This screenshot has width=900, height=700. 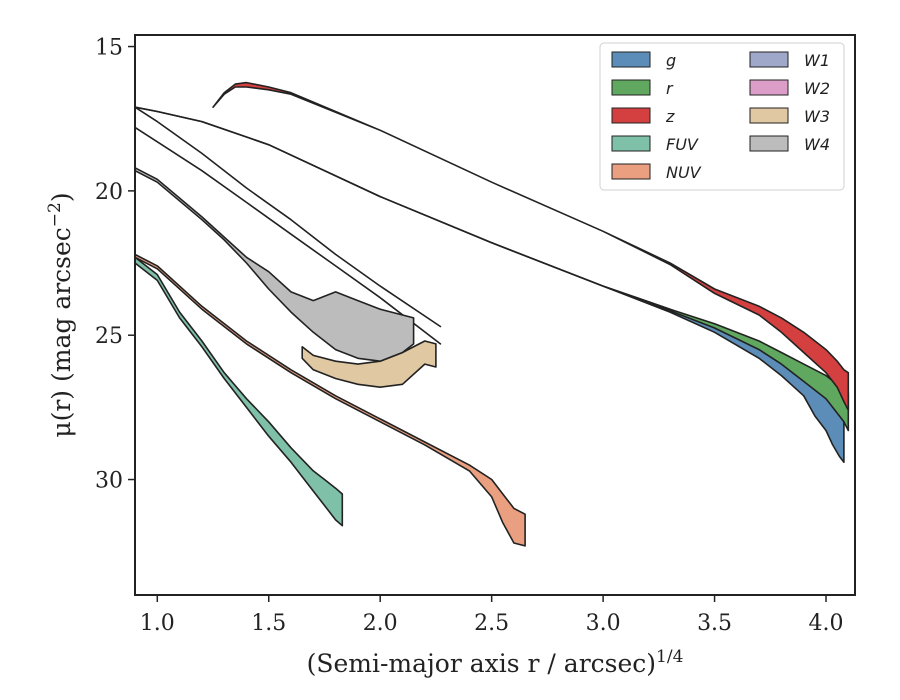 I want to click on x-axis-ticks: 1.0 1.5 2.0 2.5 3.0 3.5 4.0, so click(x=492, y=615).